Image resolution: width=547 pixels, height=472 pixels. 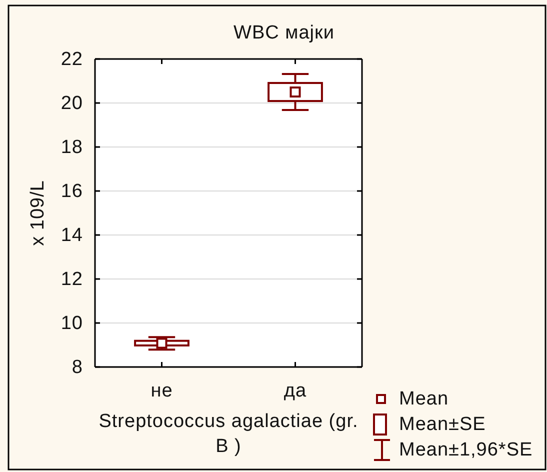 I want to click on text: Mean±SE, so click(x=442, y=424).